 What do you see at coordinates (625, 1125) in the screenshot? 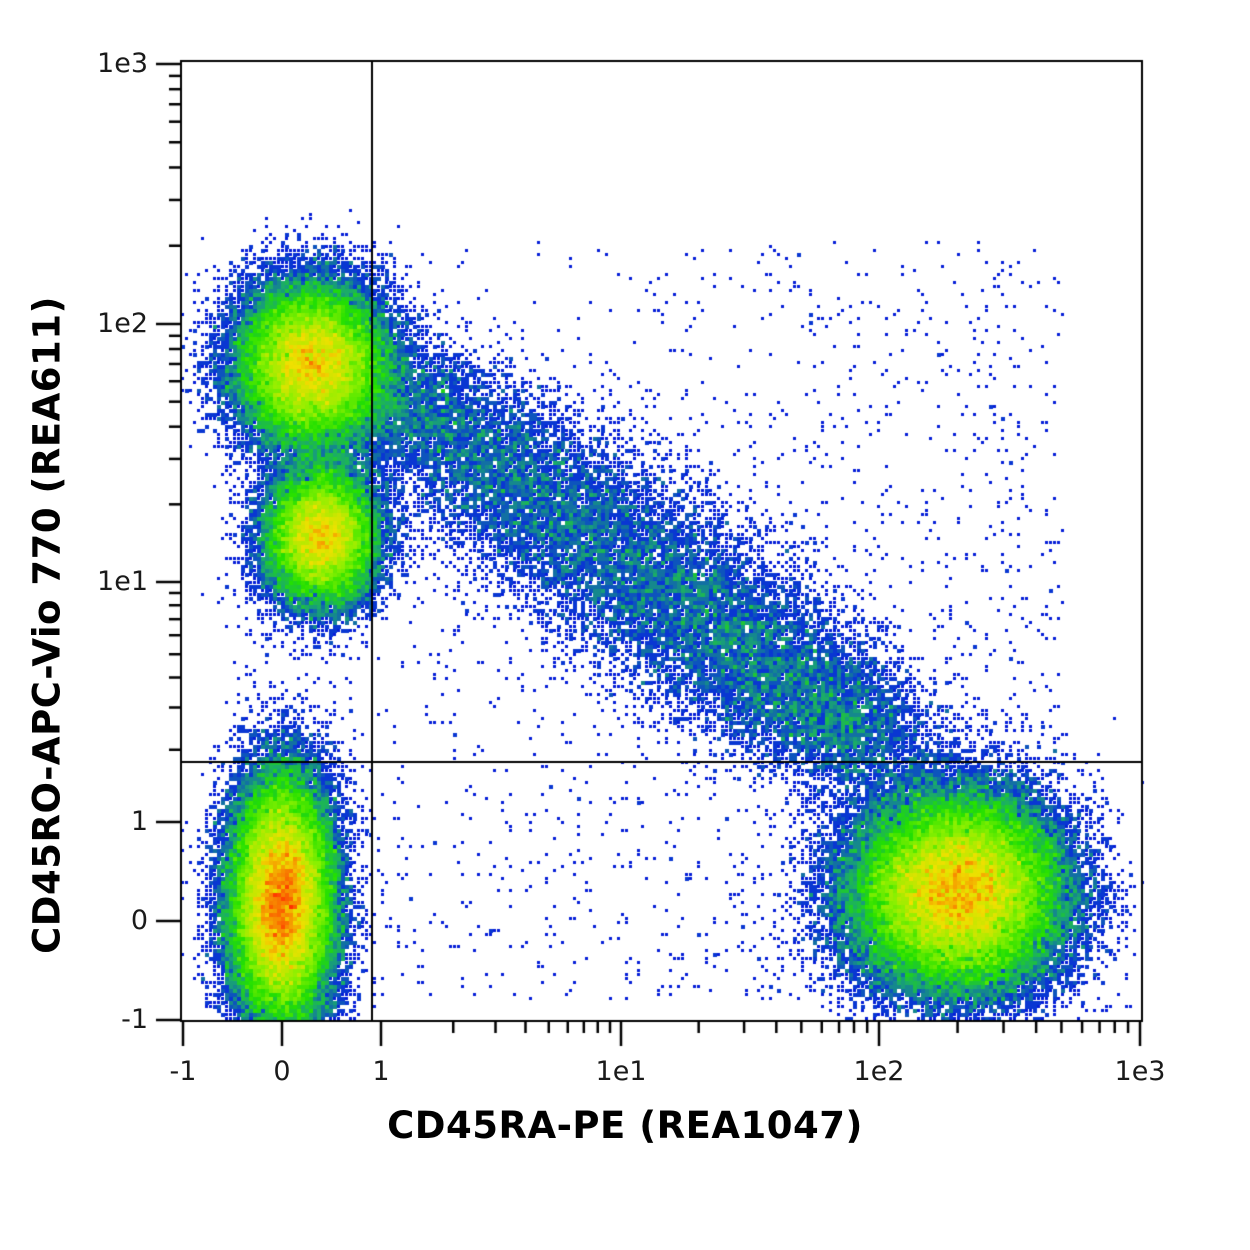
I see `x-axis-title: CD45RA-PE (REA1047)` at bounding box center [625, 1125].